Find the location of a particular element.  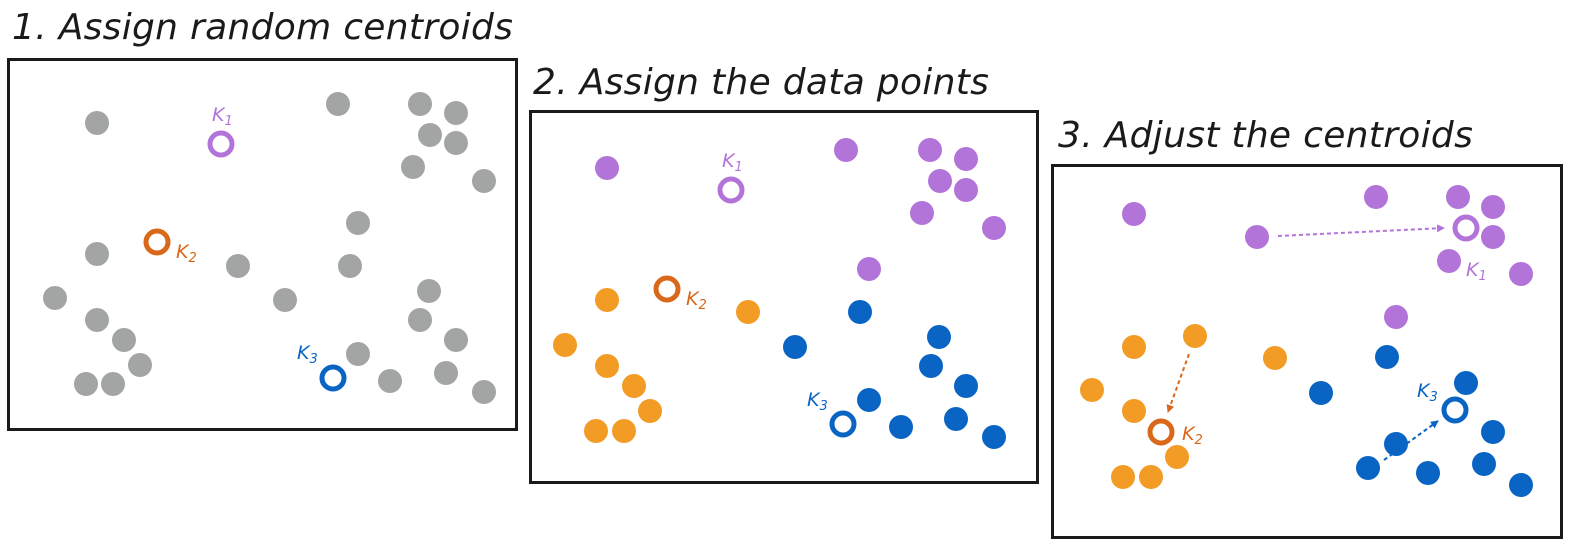

panel-3-centroid-k3 is located at coordinates (1455, 410).